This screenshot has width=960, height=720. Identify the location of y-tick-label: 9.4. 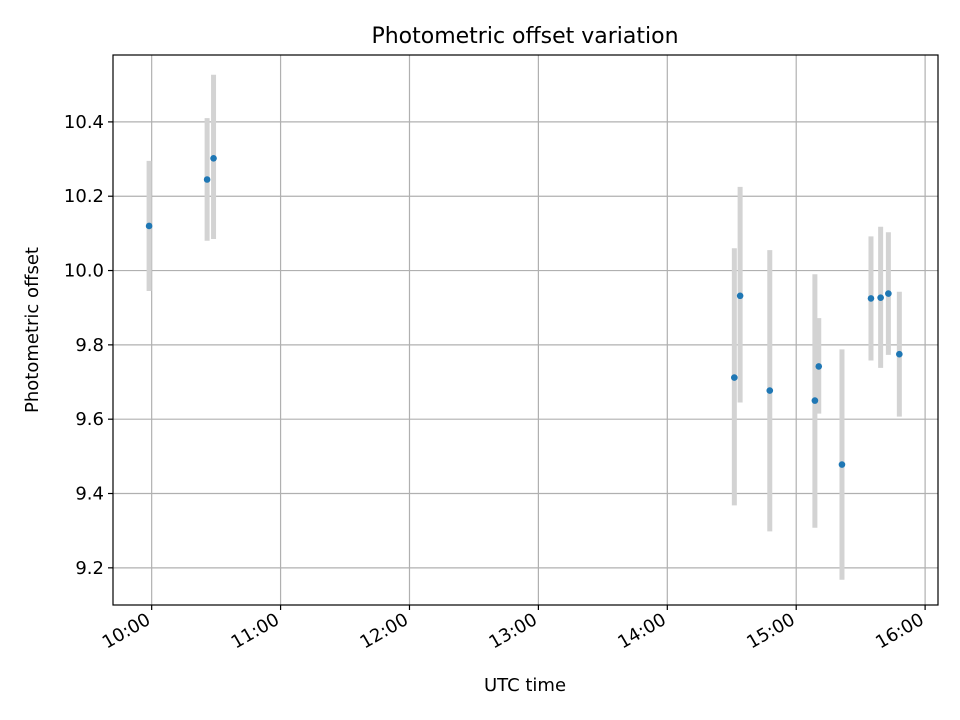
(89, 494).